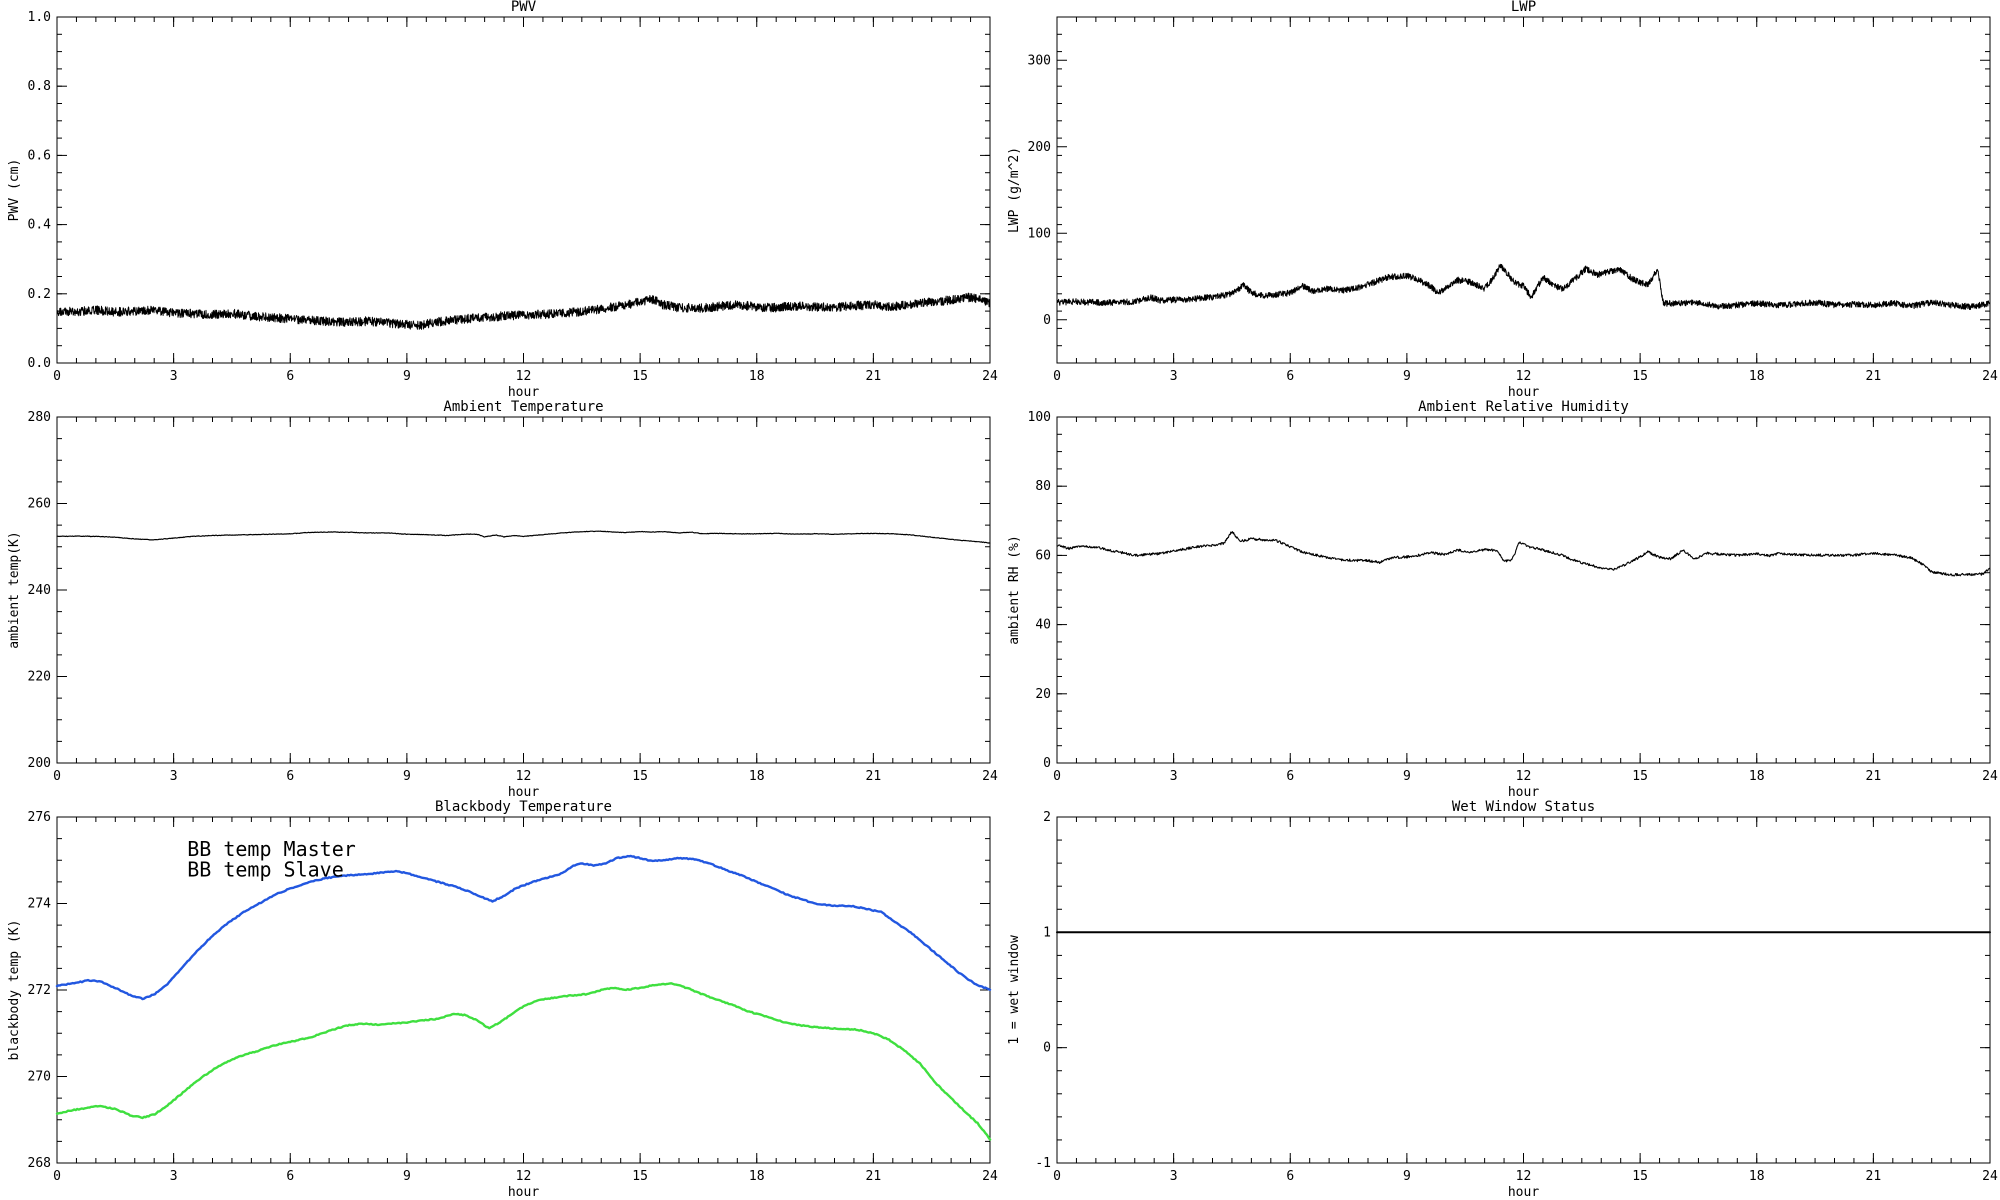 This screenshot has height=1200, width=2000. What do you see at coordinates (1014, 990) in the screenshot?
I see `svg-text: 1 = wet window` at bounding box center [1014, 990].